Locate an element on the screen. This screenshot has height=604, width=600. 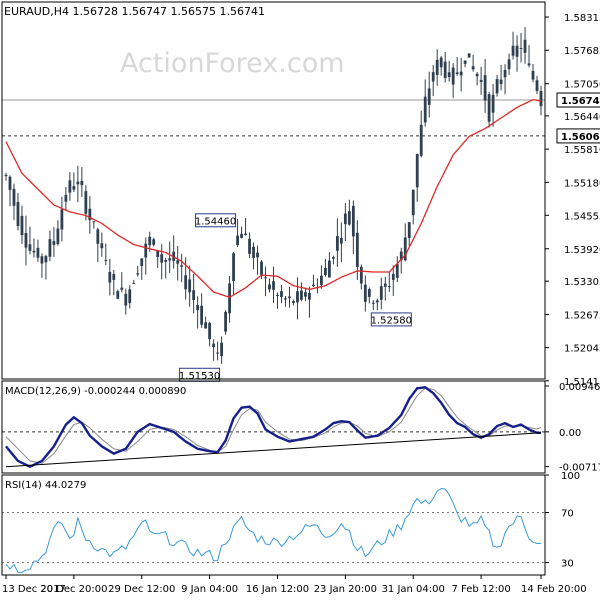
price-tick-label: 1.53305 is located at coordinates (582, 282).